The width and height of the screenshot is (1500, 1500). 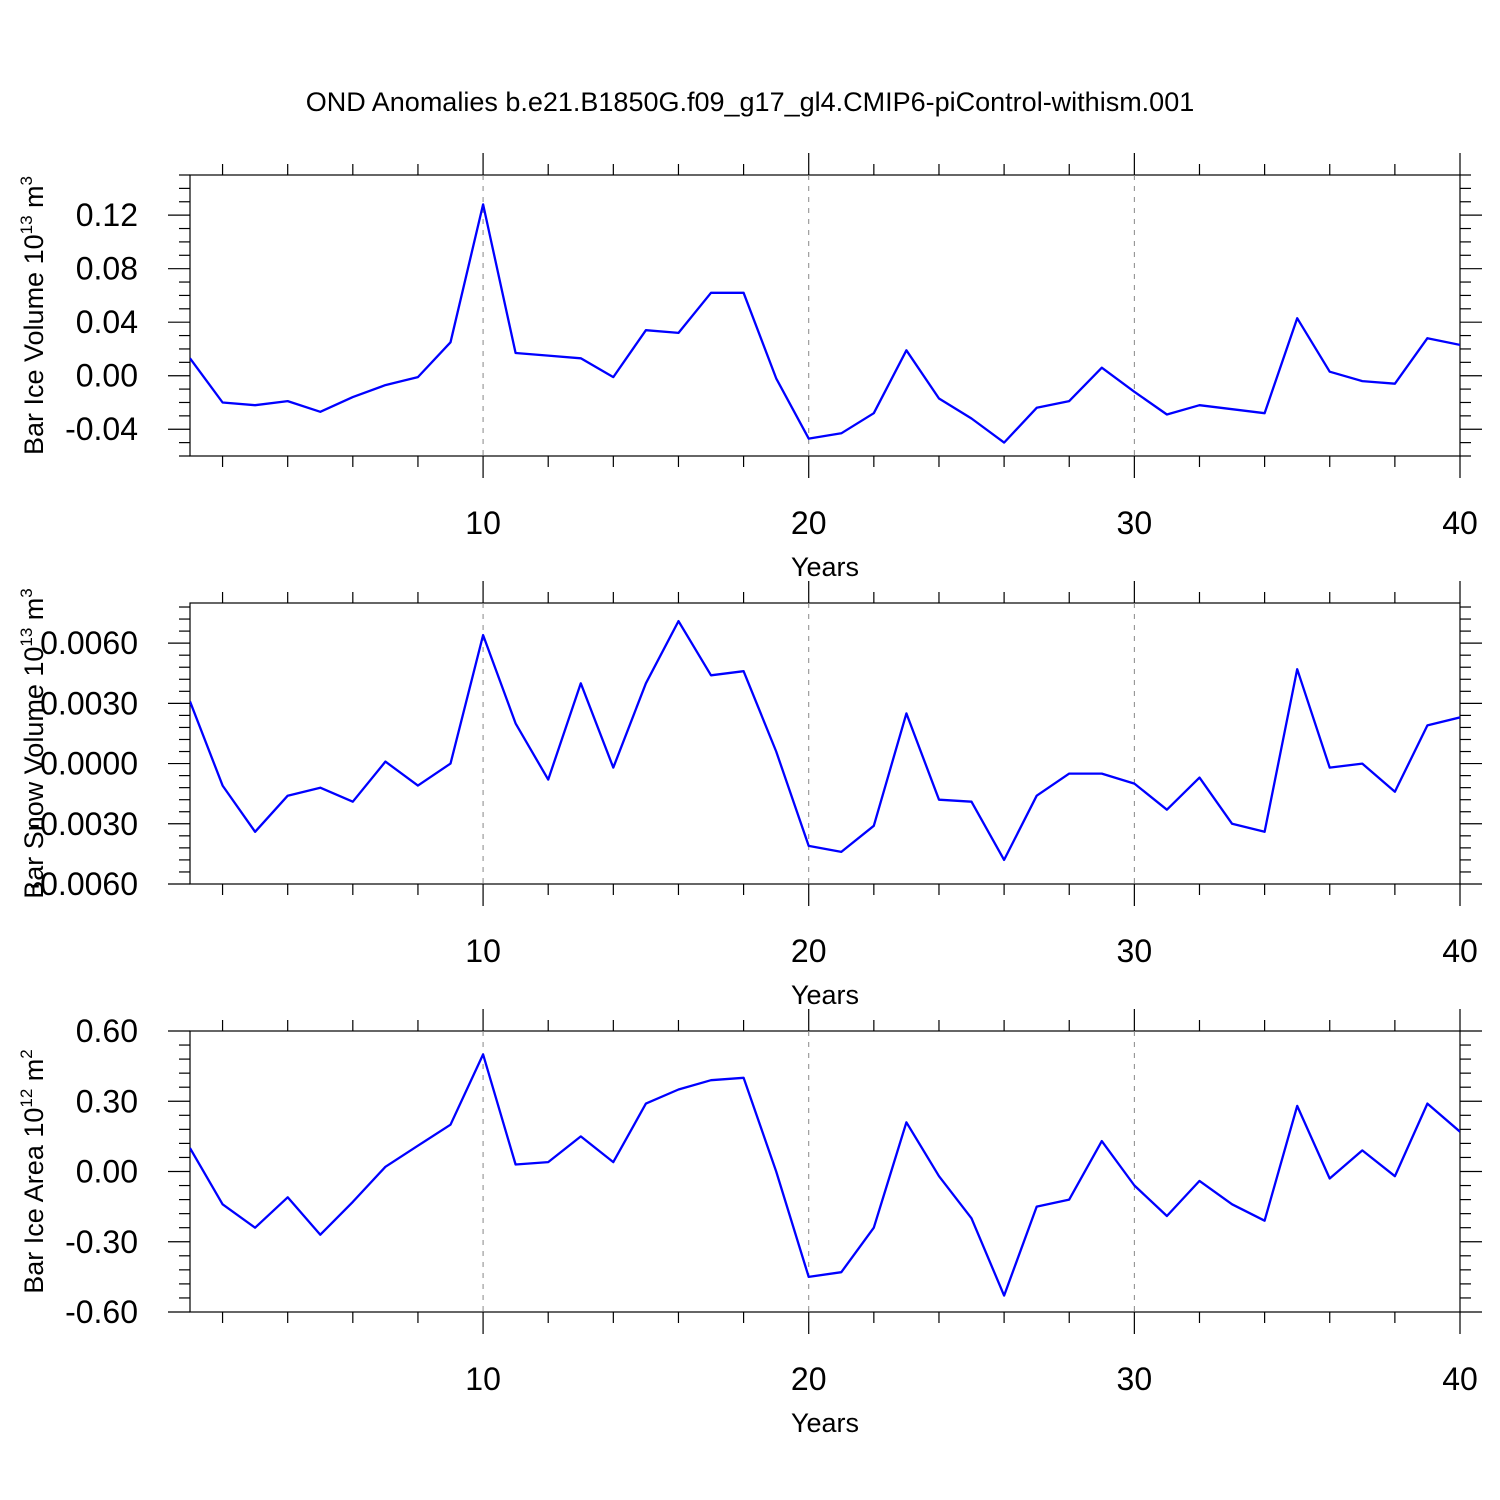 I want to click on y-tick-label: 0.30, so click(x=107, y=1101).